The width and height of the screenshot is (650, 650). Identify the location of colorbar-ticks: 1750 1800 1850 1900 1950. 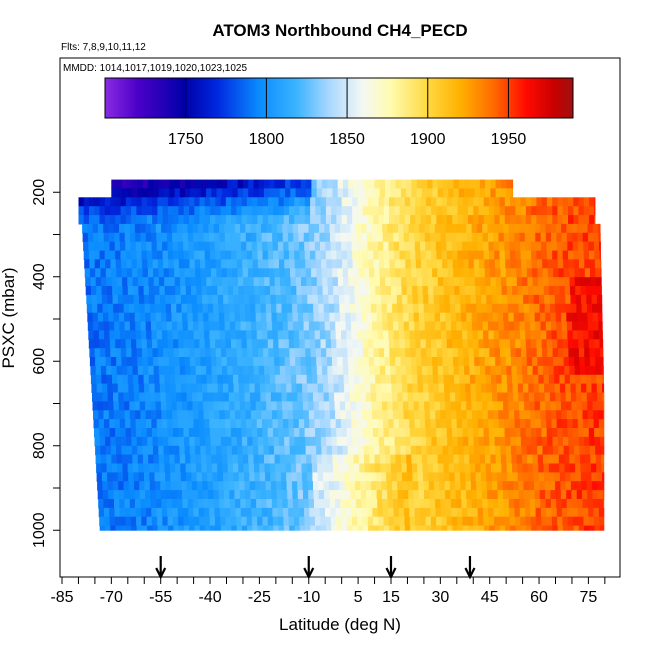
(347, 113).